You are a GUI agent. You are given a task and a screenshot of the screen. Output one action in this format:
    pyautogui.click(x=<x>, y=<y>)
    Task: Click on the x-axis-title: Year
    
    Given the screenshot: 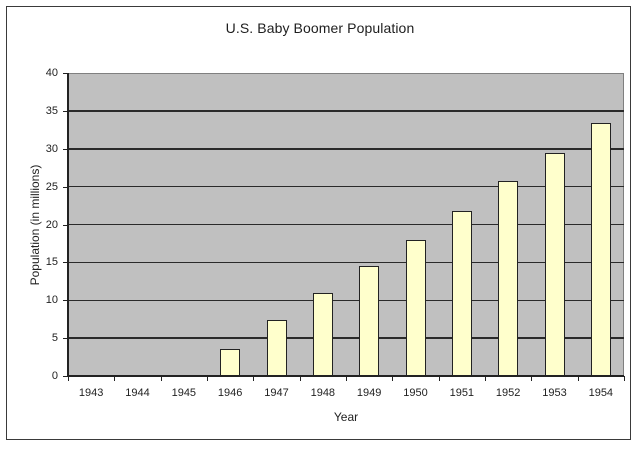 What is the action you would take?
    pyautogui.click(x=346, y=417)
    